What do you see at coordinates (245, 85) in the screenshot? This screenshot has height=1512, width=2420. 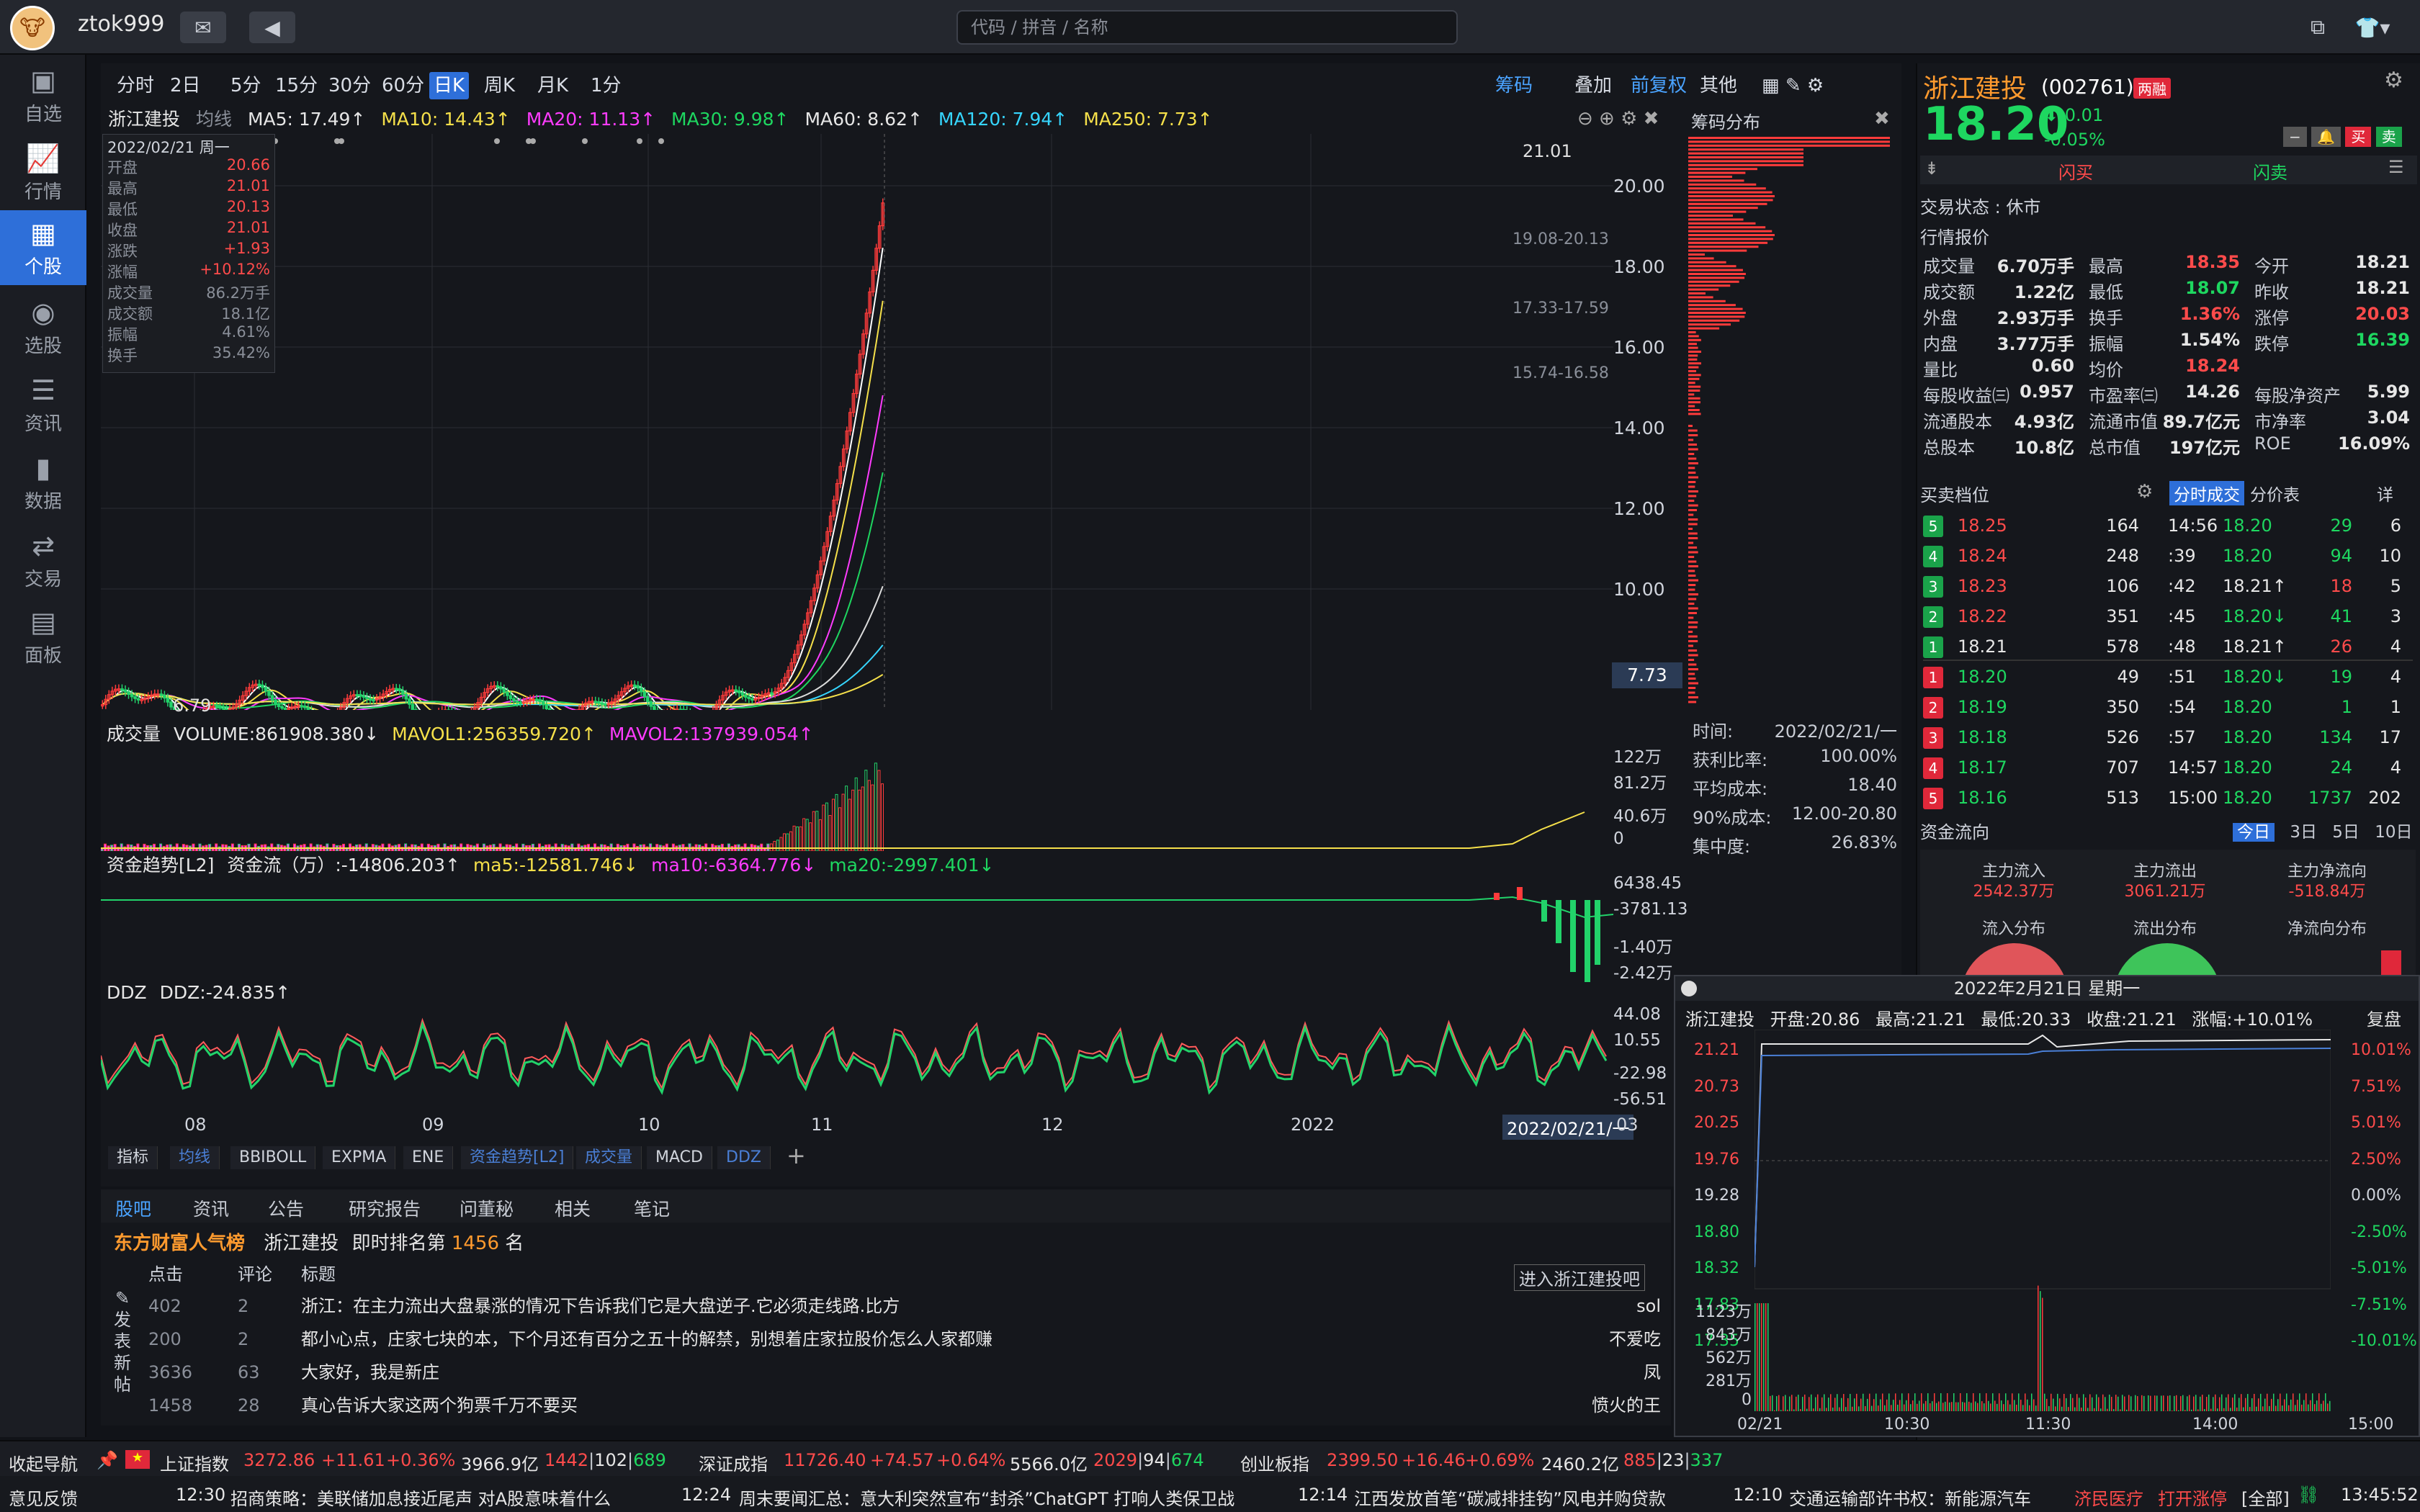 I see `period-tab: 5分` at bounding box center [245, 85].